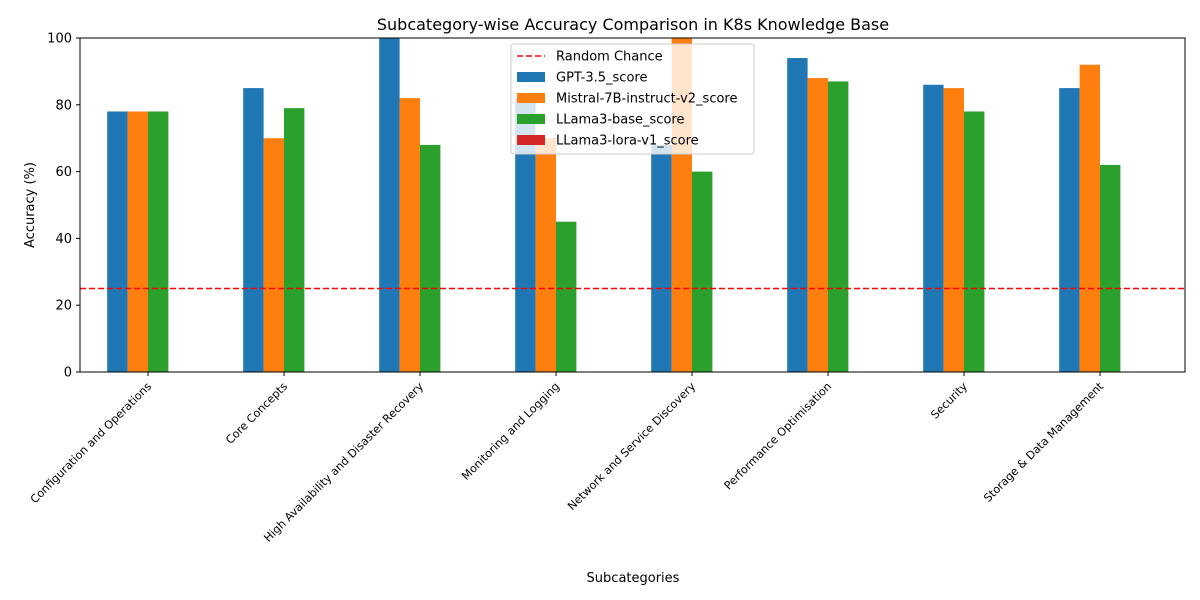 The image size is (1200, 600). What do you see at coordinates (949, 401) in the screenshot?
I see `x-tick-label: Security` at bounding box center [949, 401].